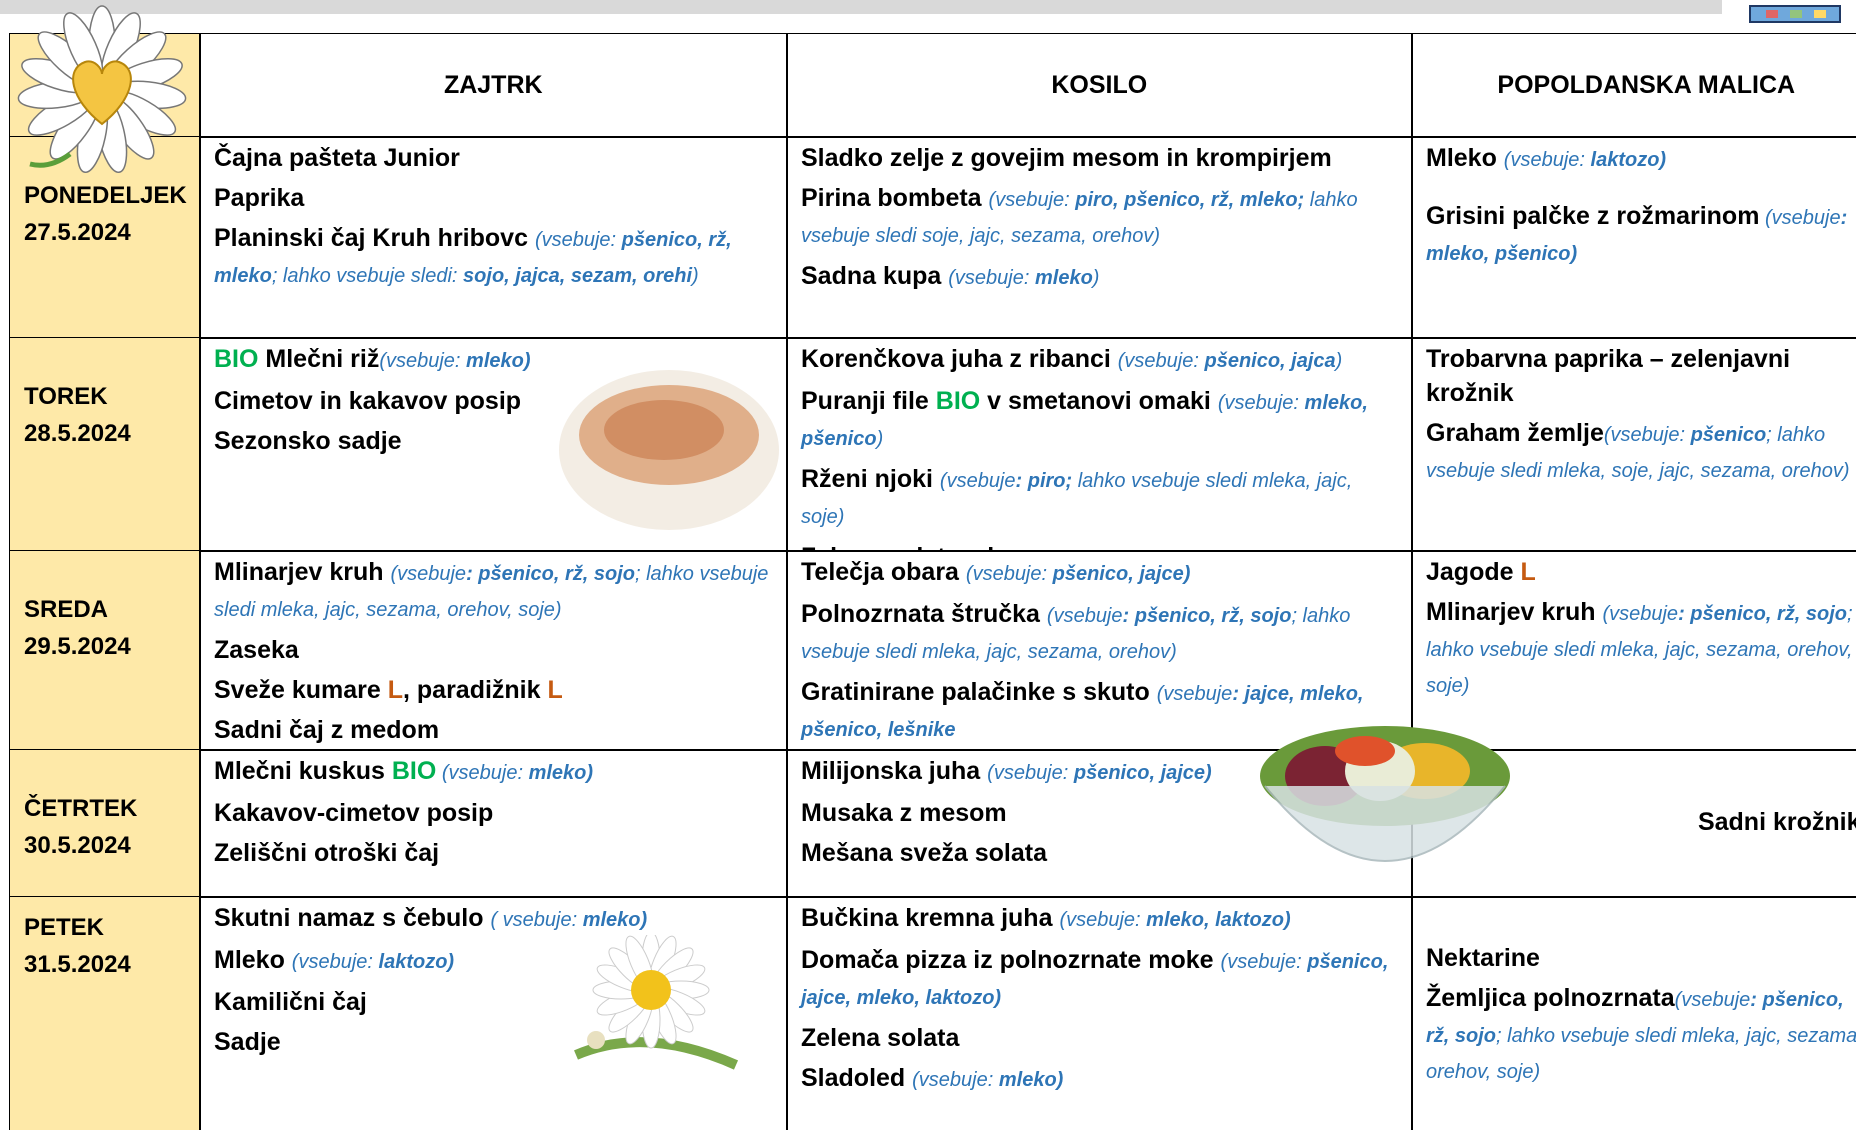 Image resolution: width=1856 pixels, height=1130 pixels. Describe the element at coordinates (494, 853) in the screenshot. I see `menu-item: Zeliščni otroški čaj` at that location.